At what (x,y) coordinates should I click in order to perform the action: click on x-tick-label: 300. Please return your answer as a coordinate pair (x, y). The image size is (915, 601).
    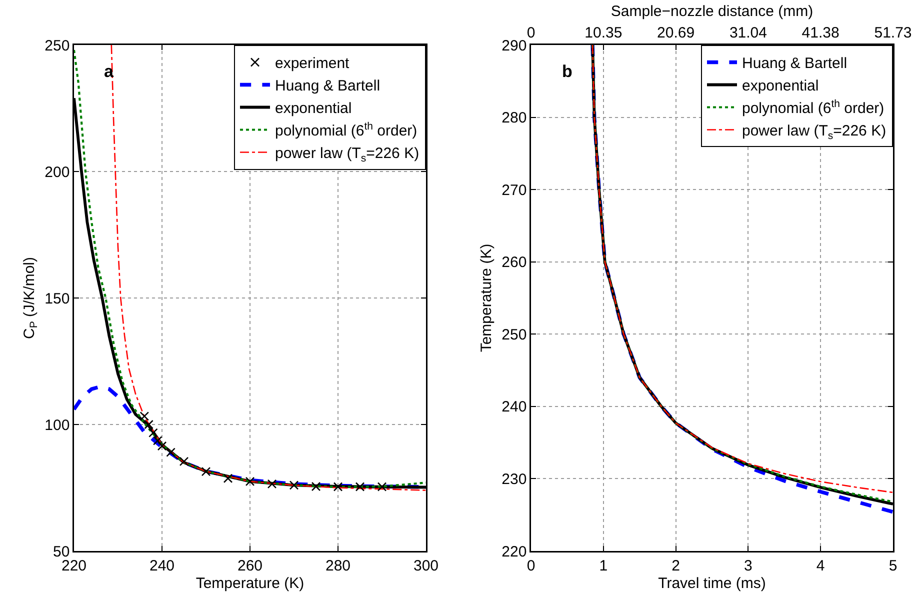
    Looking at the image, I should click on (426, 565).